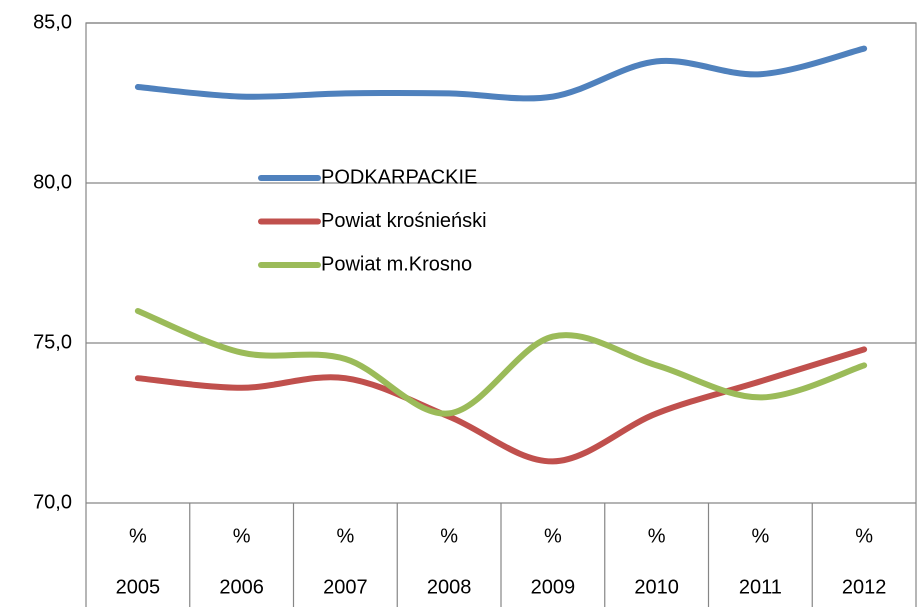 This screenshot has width=917, height=607. I want to click on x-tick-label: 2006, so click(241, 587).